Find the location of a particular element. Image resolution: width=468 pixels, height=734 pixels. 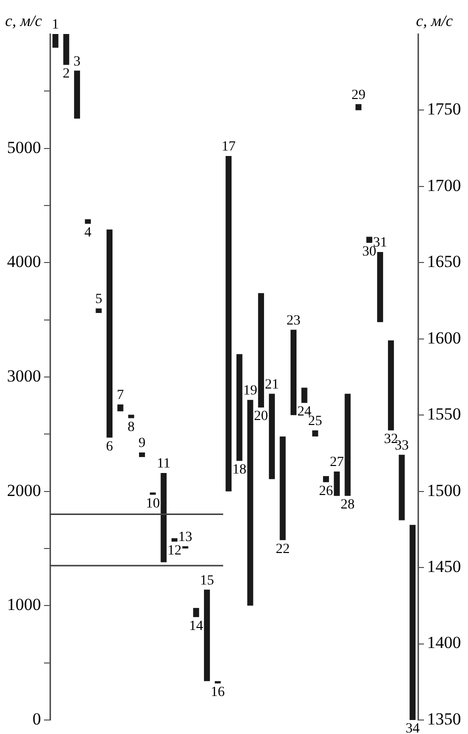

x-tick-label: 22 is located at coordinates (283, 549).